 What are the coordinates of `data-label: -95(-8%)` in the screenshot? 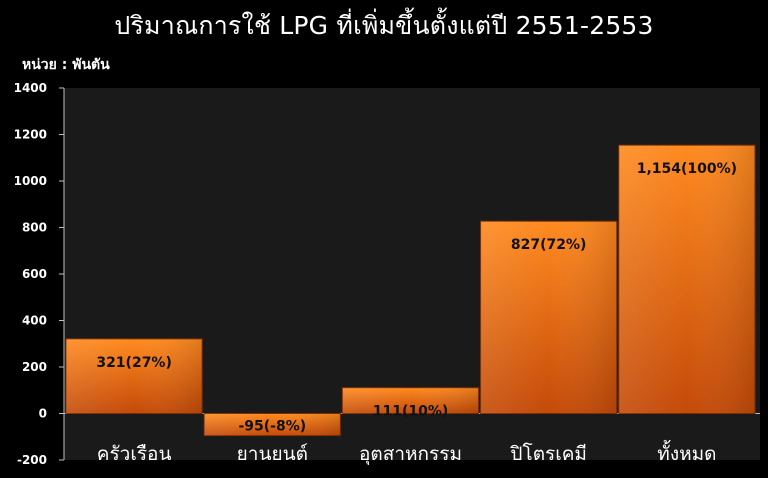 It's located at (272, 427).